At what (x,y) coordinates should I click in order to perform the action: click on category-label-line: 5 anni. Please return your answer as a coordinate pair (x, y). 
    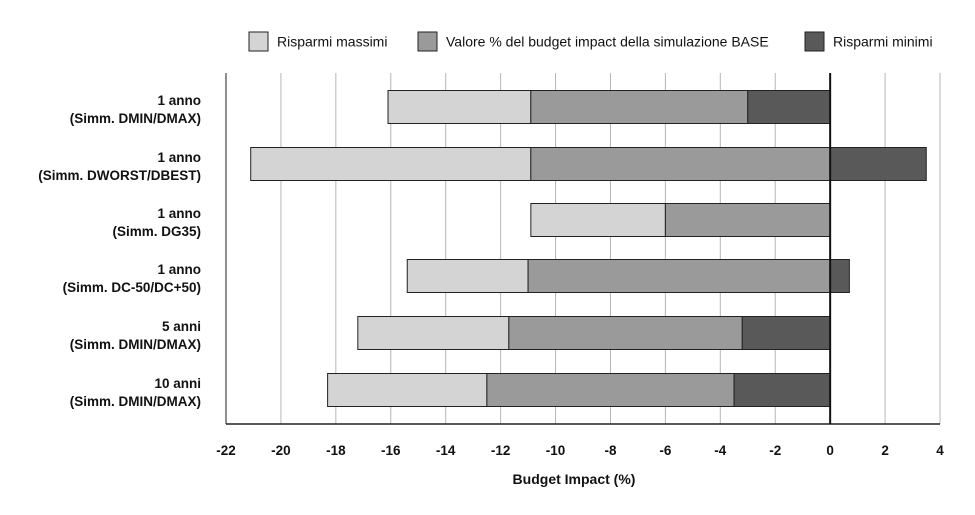
    Looking at the image, I should click on (181, 326).